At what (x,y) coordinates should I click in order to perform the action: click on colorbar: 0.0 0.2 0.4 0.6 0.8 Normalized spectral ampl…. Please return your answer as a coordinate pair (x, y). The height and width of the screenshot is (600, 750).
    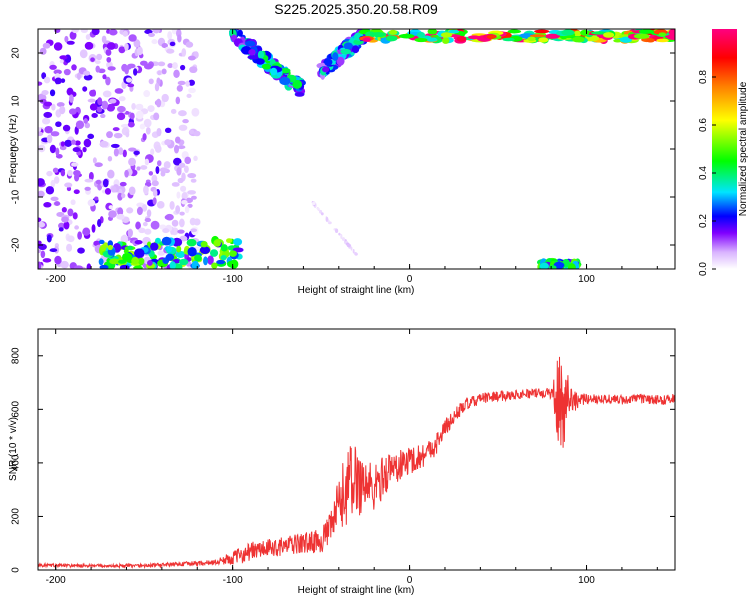
    Looking at the image, I should click on (723, 152).